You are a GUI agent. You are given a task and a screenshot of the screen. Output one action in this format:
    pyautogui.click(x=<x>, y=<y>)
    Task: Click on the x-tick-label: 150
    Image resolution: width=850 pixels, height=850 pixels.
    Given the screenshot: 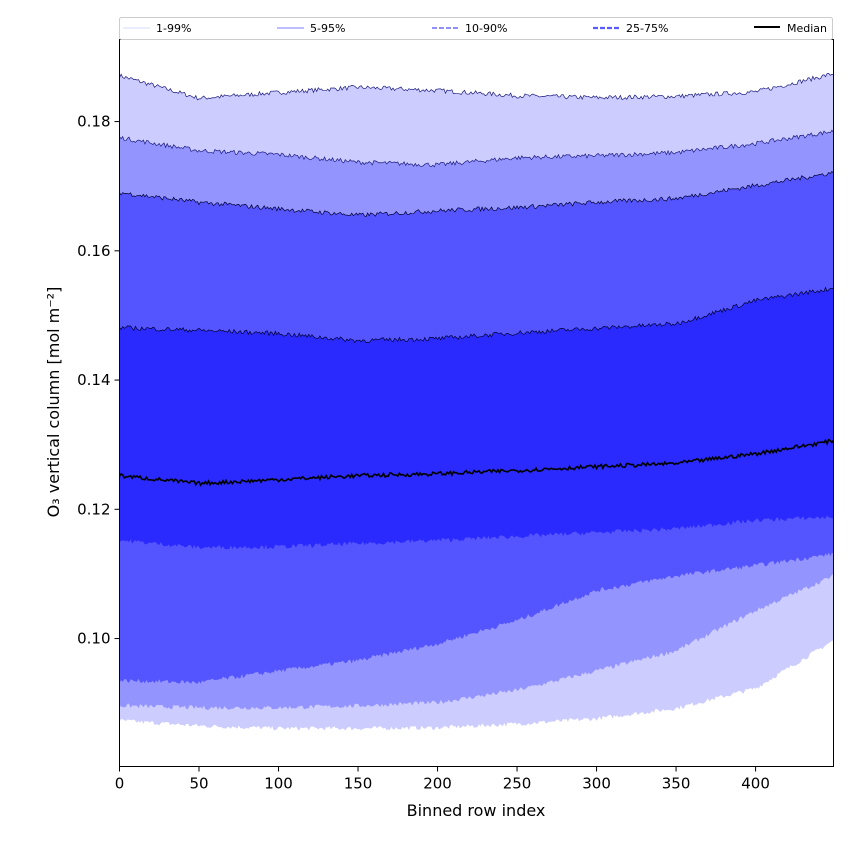 What is the action you would take?
    pyautogui.click(x=358, y=784)
    